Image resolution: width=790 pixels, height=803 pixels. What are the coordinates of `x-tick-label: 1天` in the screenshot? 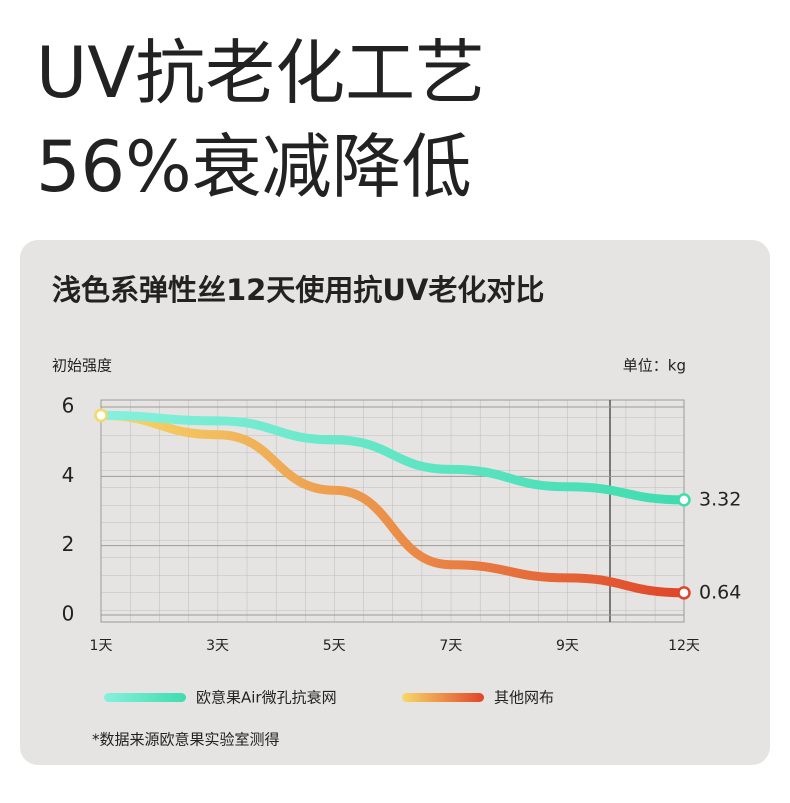 It's located at (101, 646).